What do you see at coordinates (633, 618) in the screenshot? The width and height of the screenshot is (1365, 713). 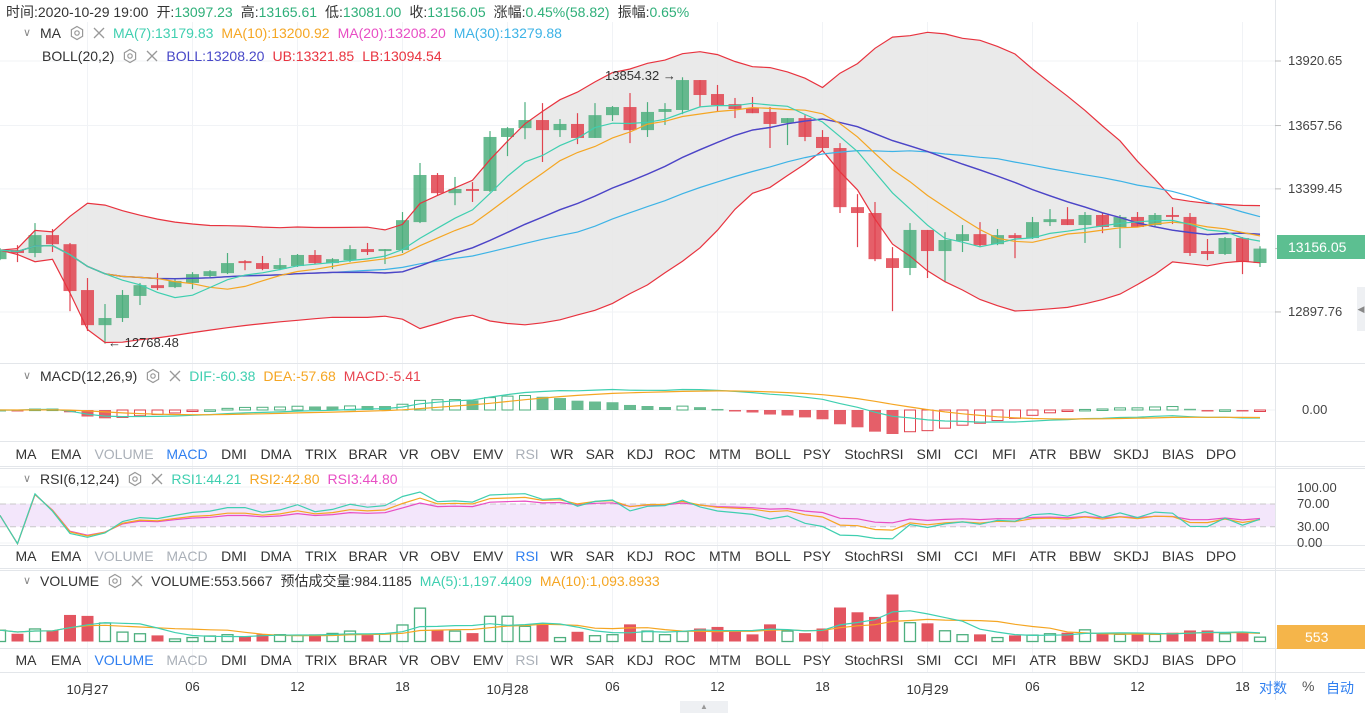 I see `volume-chart` at bounding box center [633, 618].